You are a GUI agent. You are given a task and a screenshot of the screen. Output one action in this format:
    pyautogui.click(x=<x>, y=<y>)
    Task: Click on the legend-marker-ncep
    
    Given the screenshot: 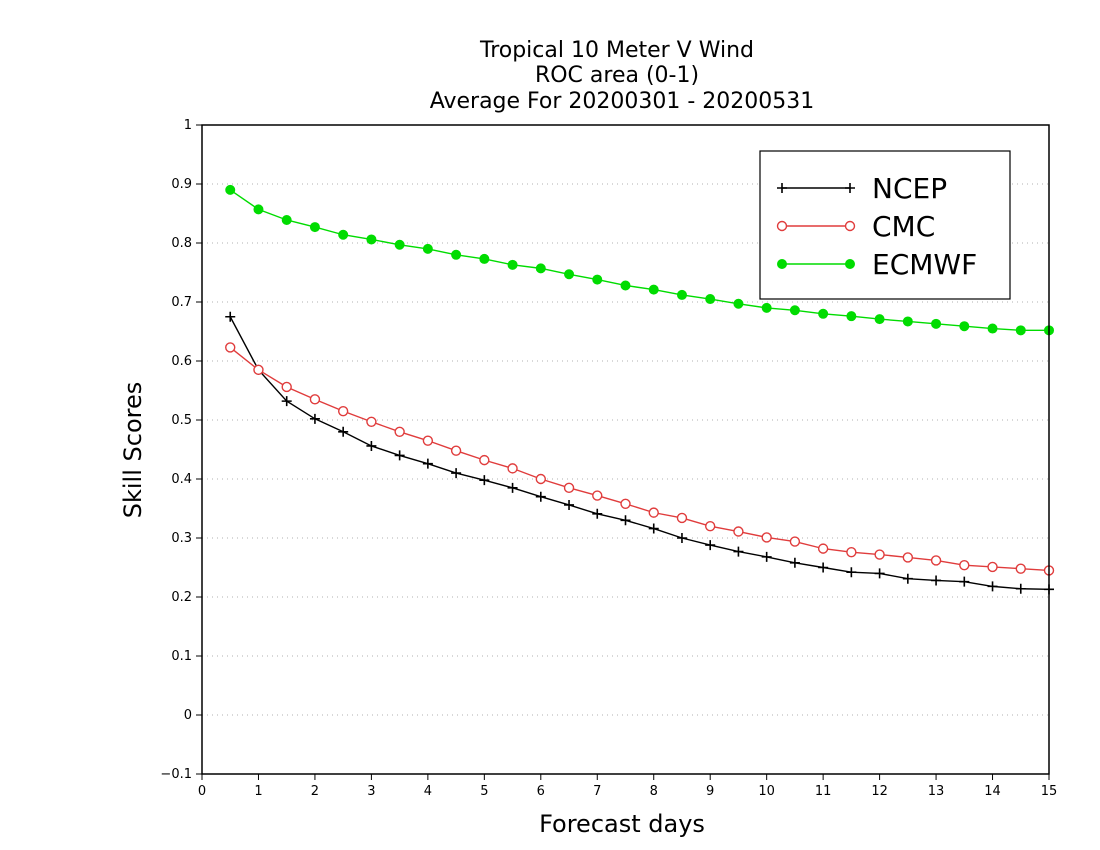 What is the action you would take?
    pyautogui.click(x=850, y=188)
    